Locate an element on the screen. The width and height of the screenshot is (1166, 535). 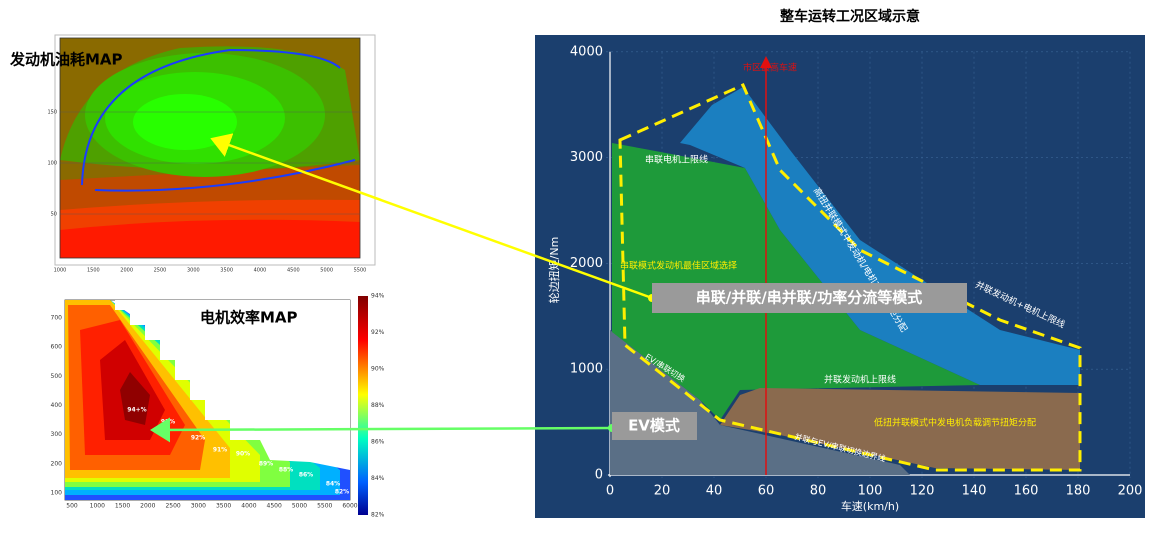
x-tick-label: 20 is located at coordinates (662, 491).